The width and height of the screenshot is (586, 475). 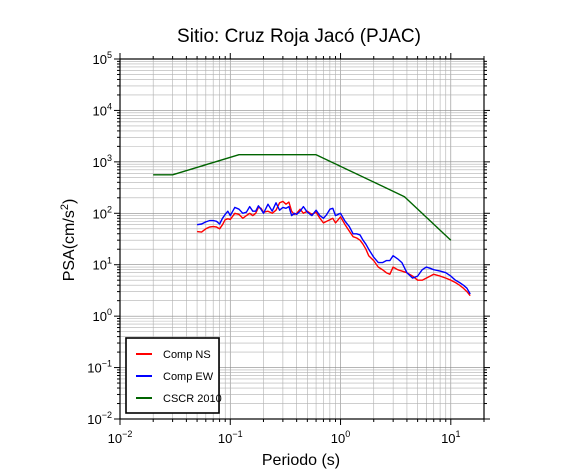 What do you see at coordinates (102, 58) in the screenshot?
I see `y-tick-label: 10⁵` at bounding box center [102, 58].